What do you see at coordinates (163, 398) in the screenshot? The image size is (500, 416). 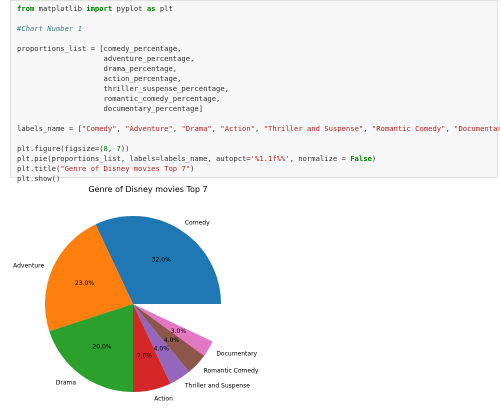 I see `pie-category-label: Action` at bounding box center [163, 398].